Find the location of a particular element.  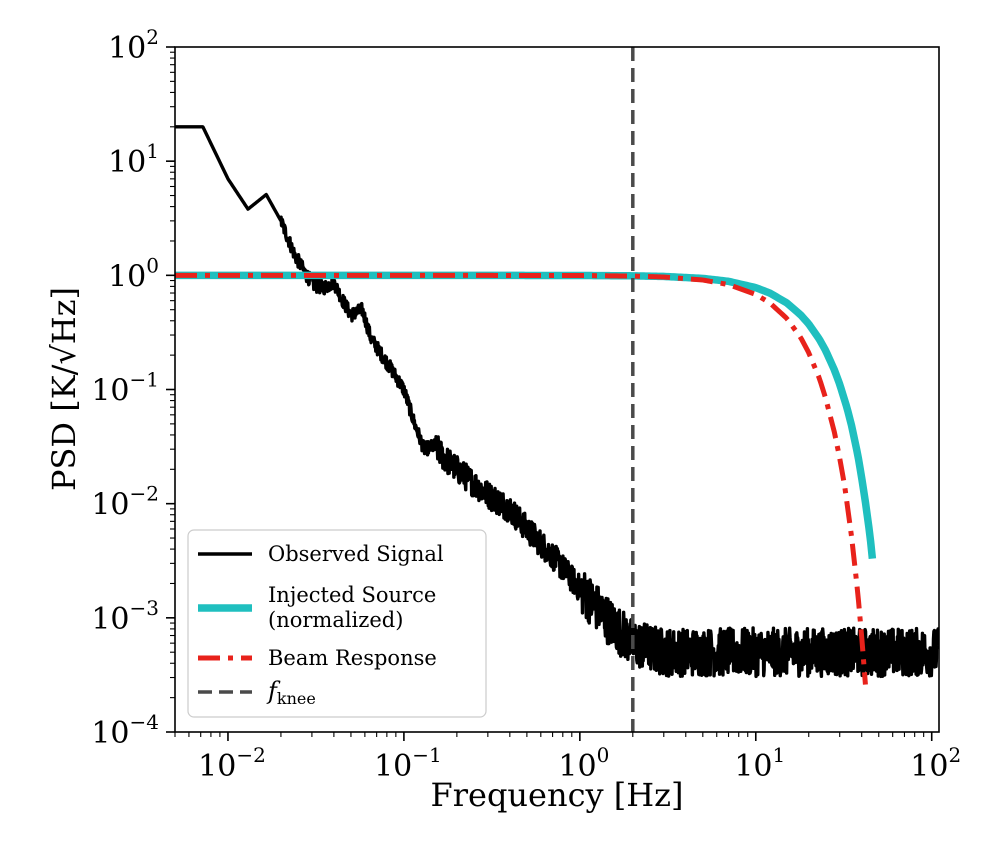

legend-label: Beam Response is located at coordinates (352, 658).